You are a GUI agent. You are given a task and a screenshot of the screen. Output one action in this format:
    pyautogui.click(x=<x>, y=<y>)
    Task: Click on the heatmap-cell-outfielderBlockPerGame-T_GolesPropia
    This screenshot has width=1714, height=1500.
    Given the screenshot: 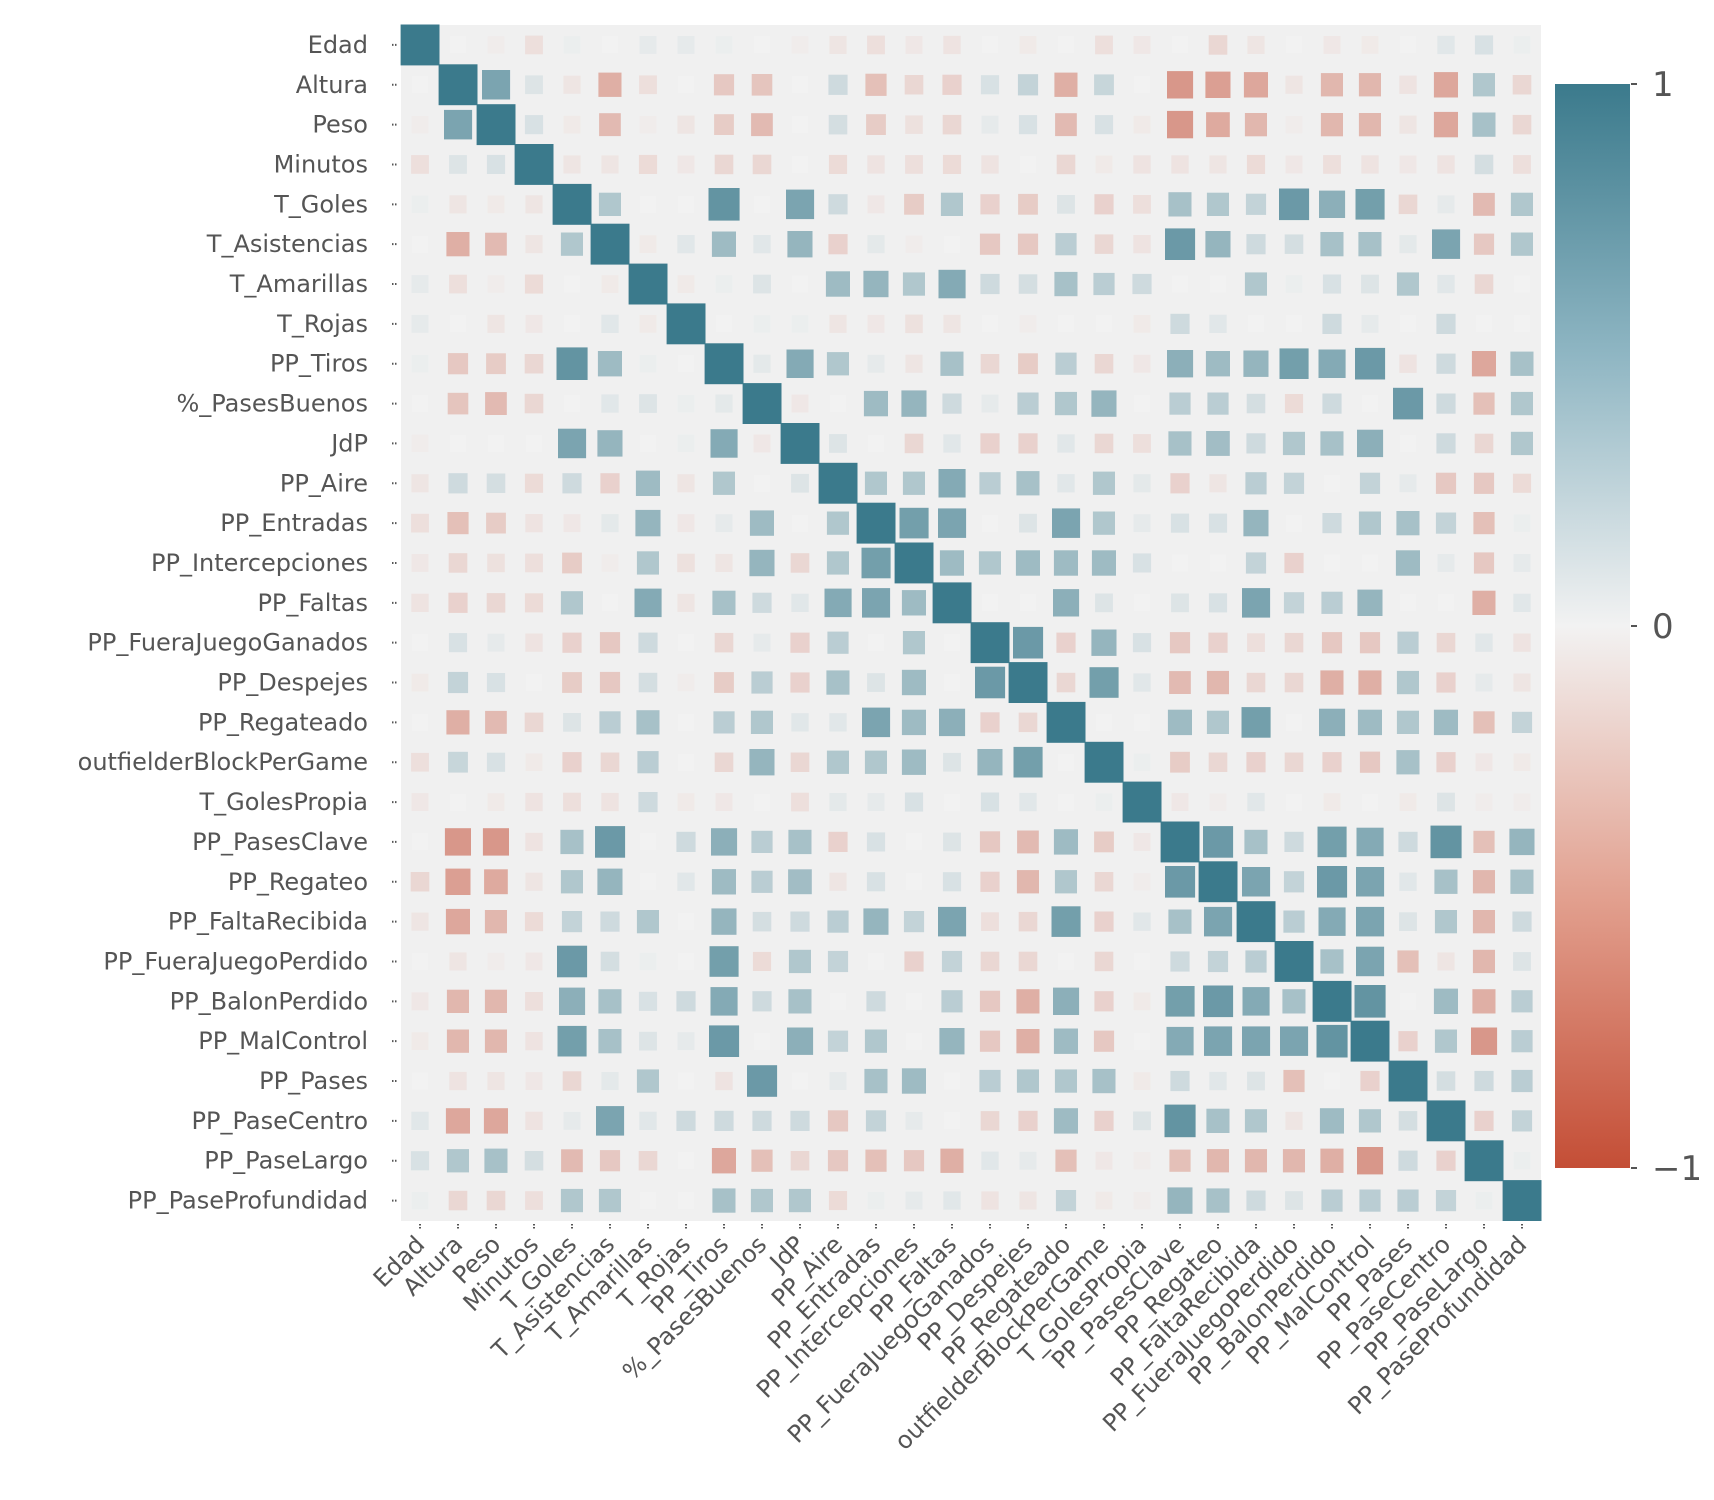 What is the action you would take?
    pyautogui.click(x=1142, y=762)
    